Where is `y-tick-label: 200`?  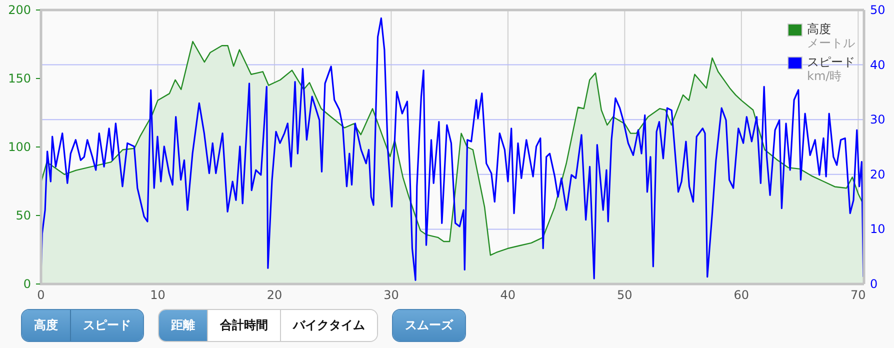
y-tick-label: 200 is located at coordinates (19, 10).